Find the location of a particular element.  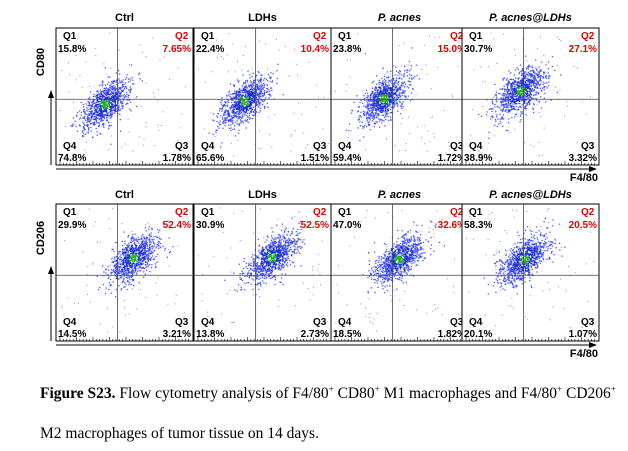

quadrant-name: Q1 is located at coordinates (70, 36).